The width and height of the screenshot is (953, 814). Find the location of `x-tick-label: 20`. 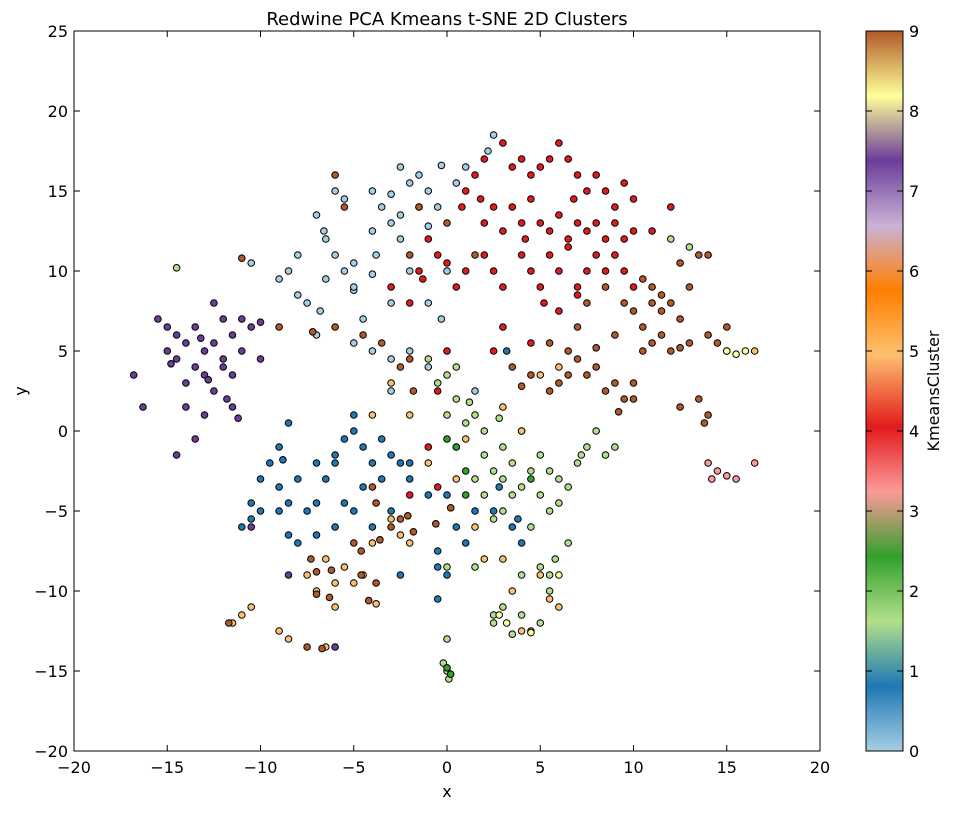

x-tick-label: 20 is located at coordinates (820, 767).